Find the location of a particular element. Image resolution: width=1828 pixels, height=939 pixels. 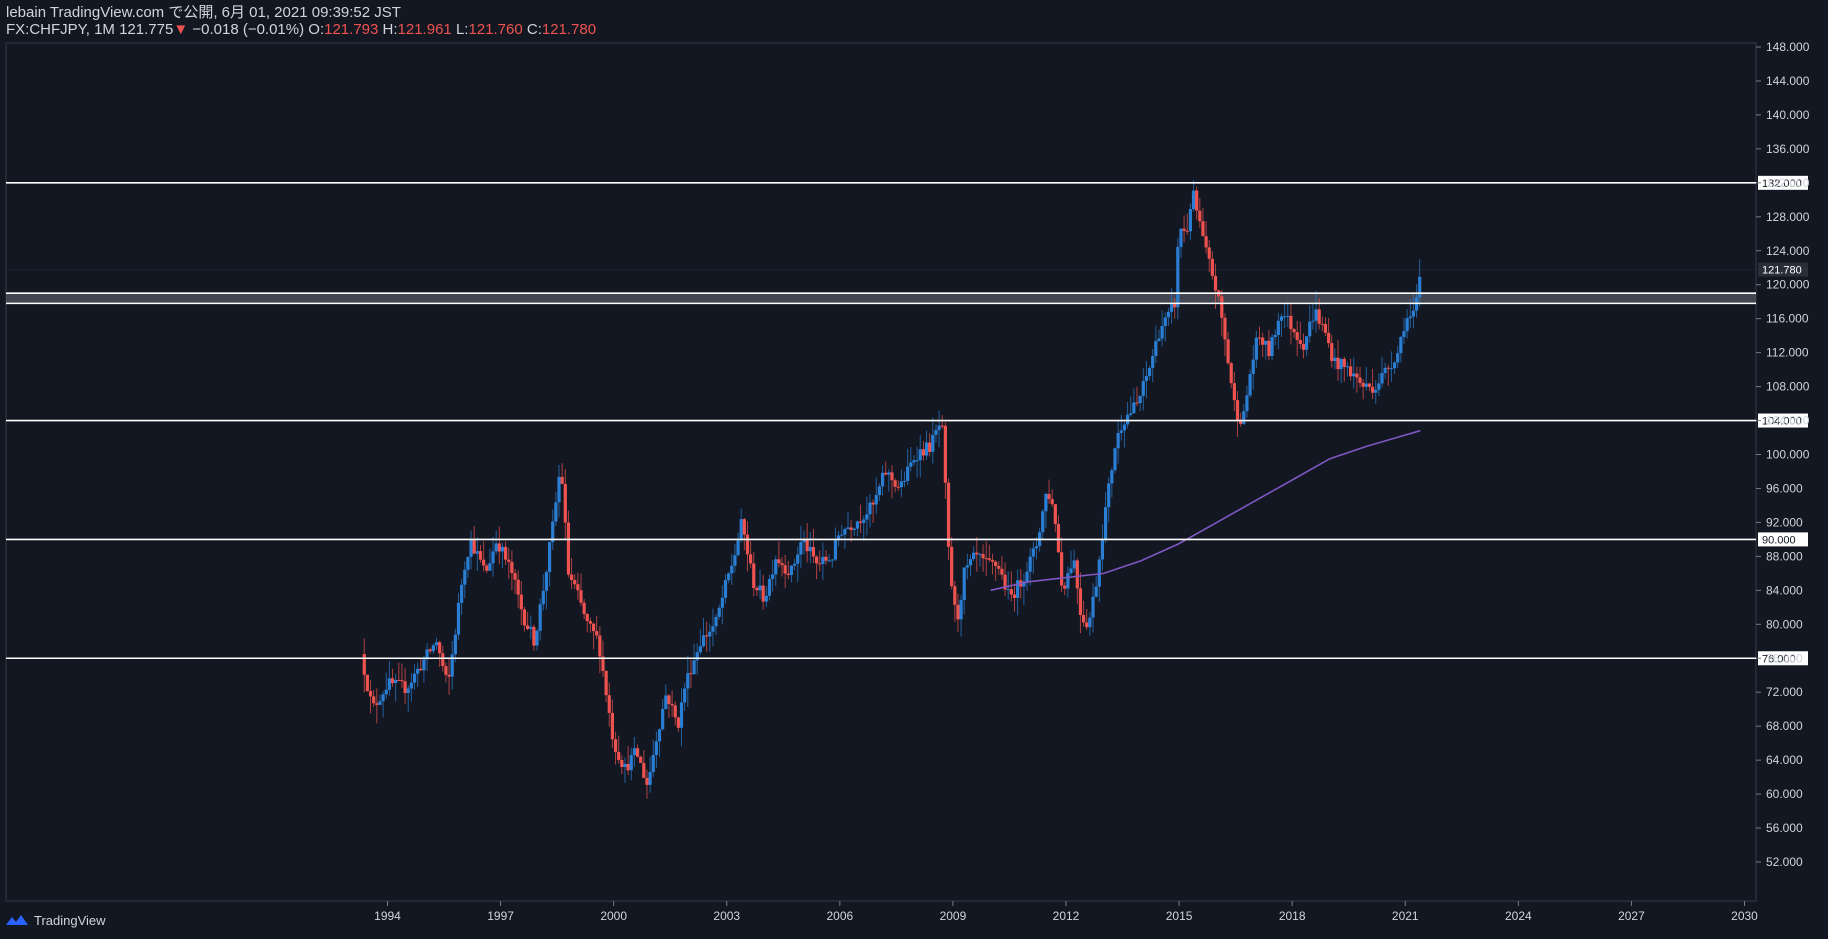

y-tick-label: 72.000 is located at coordinates (1784, 692).